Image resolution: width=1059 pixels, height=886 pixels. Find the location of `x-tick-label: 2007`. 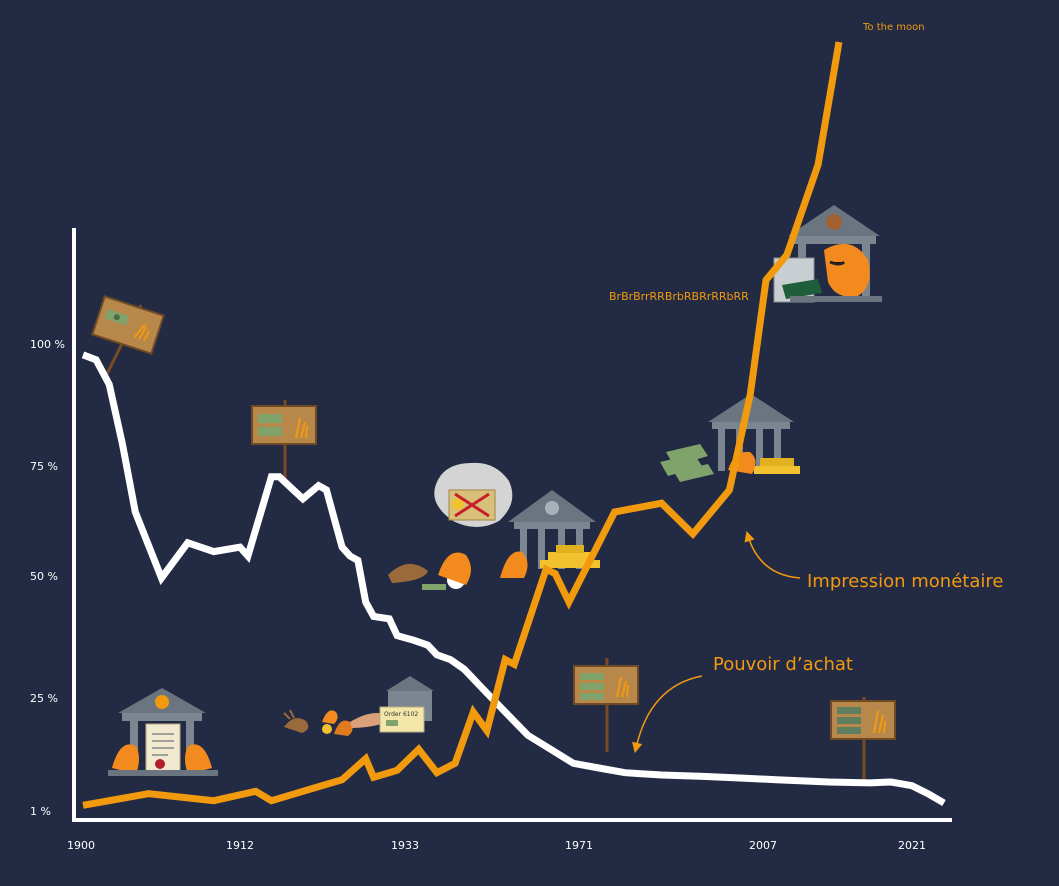

x-tick-label: 2007 is located at coordinates (763, 845).